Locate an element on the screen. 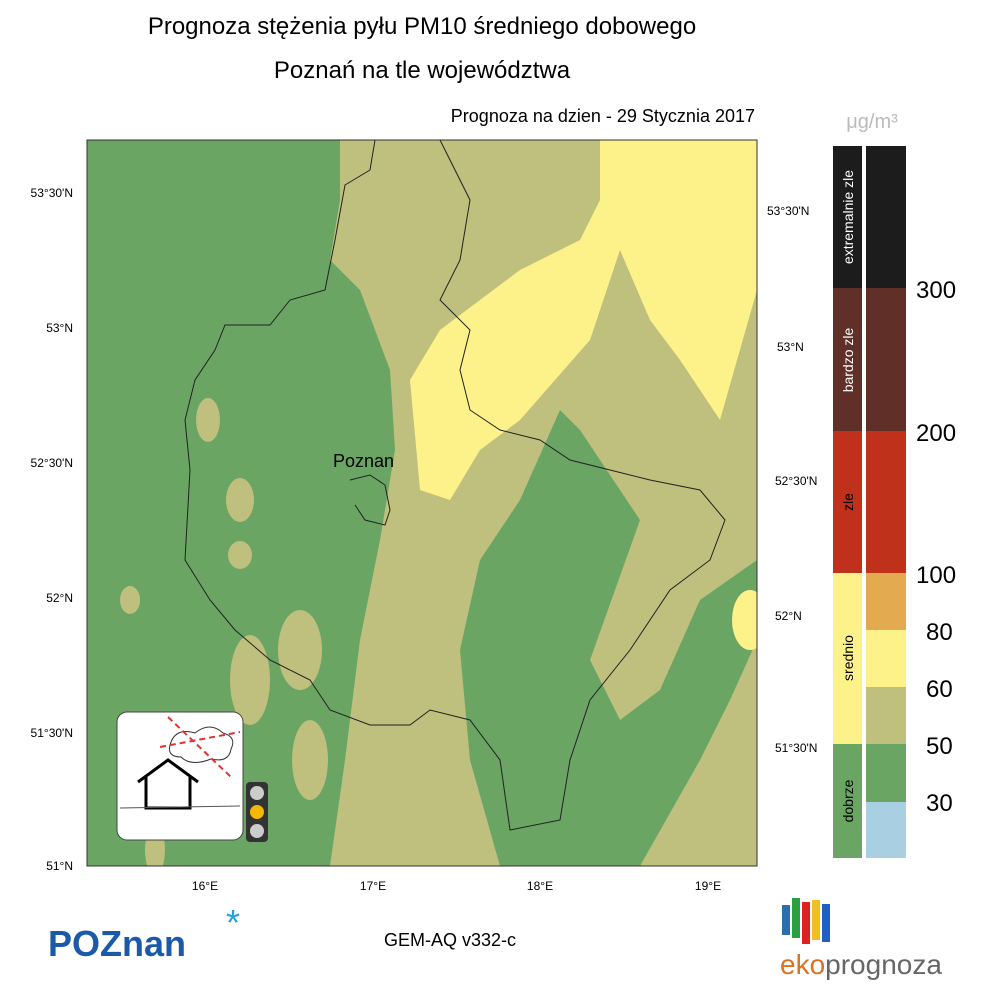 This screenshot has height=1000, width=1000. smog-icon is located at coordinates (192, 776).